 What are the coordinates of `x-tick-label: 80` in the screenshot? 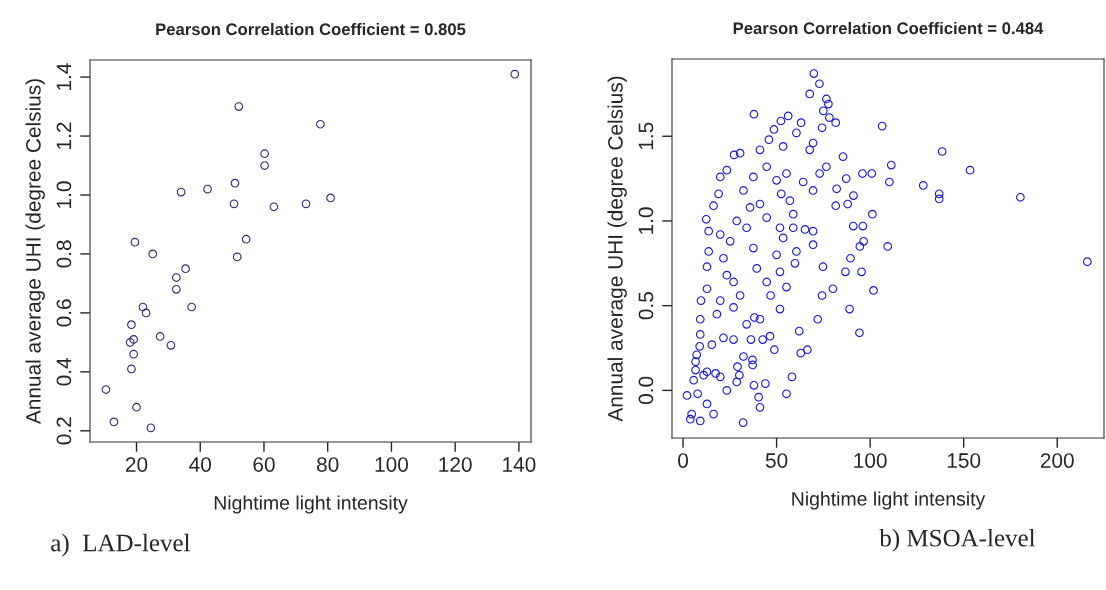 It's located at (328, 464).